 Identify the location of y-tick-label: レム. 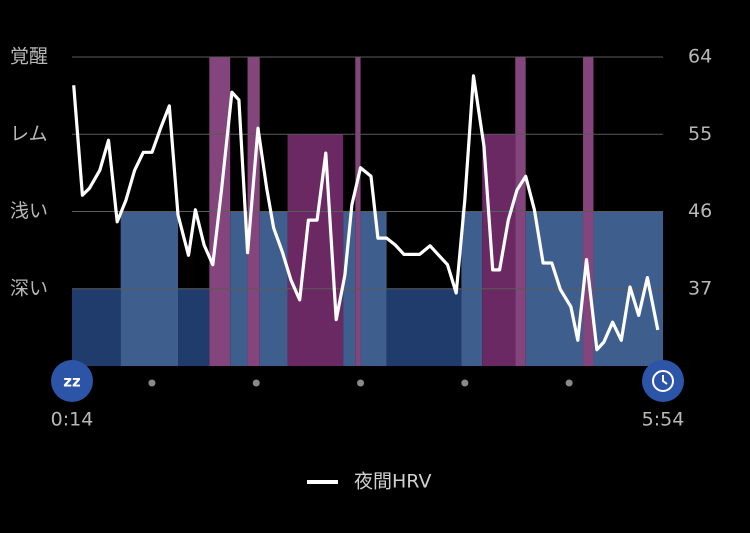
(29, 134).